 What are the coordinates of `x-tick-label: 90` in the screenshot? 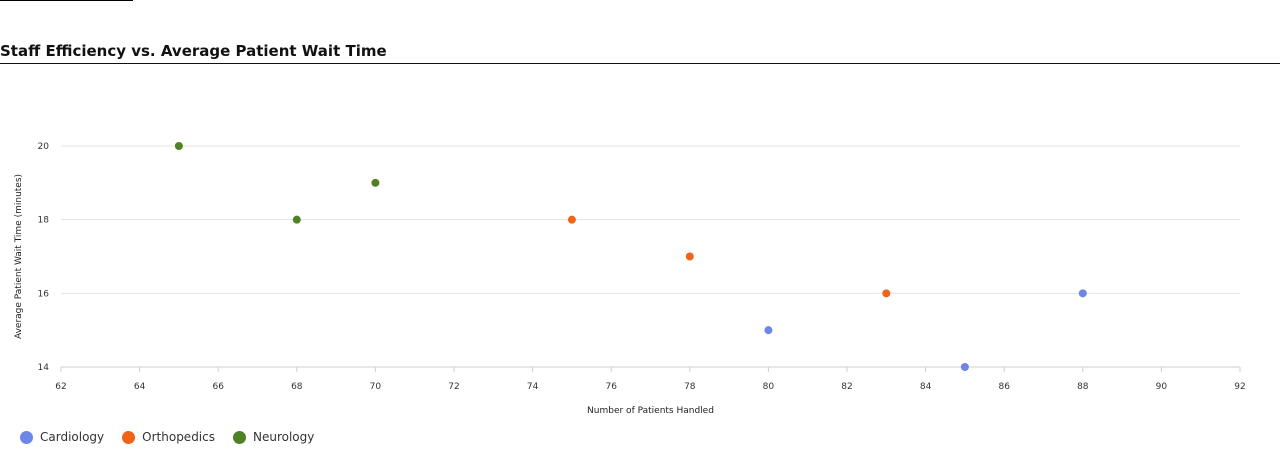 It's located at (1162, 387).